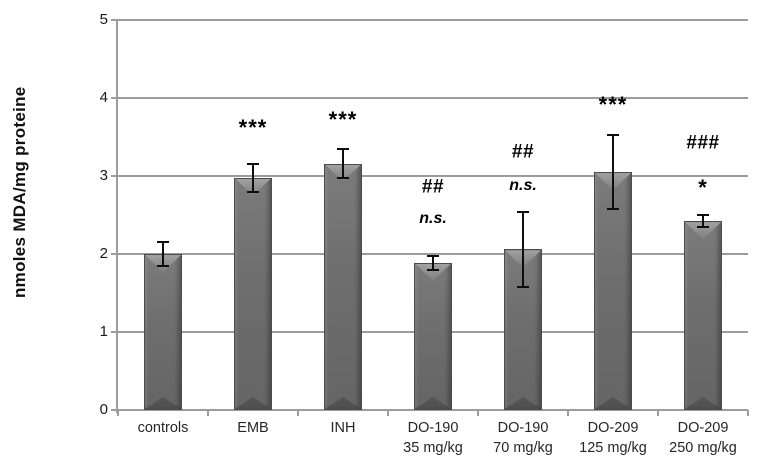 This screenshot has height=465, width=760. I want to click on y-tick-label: 4, so click(103, 97).